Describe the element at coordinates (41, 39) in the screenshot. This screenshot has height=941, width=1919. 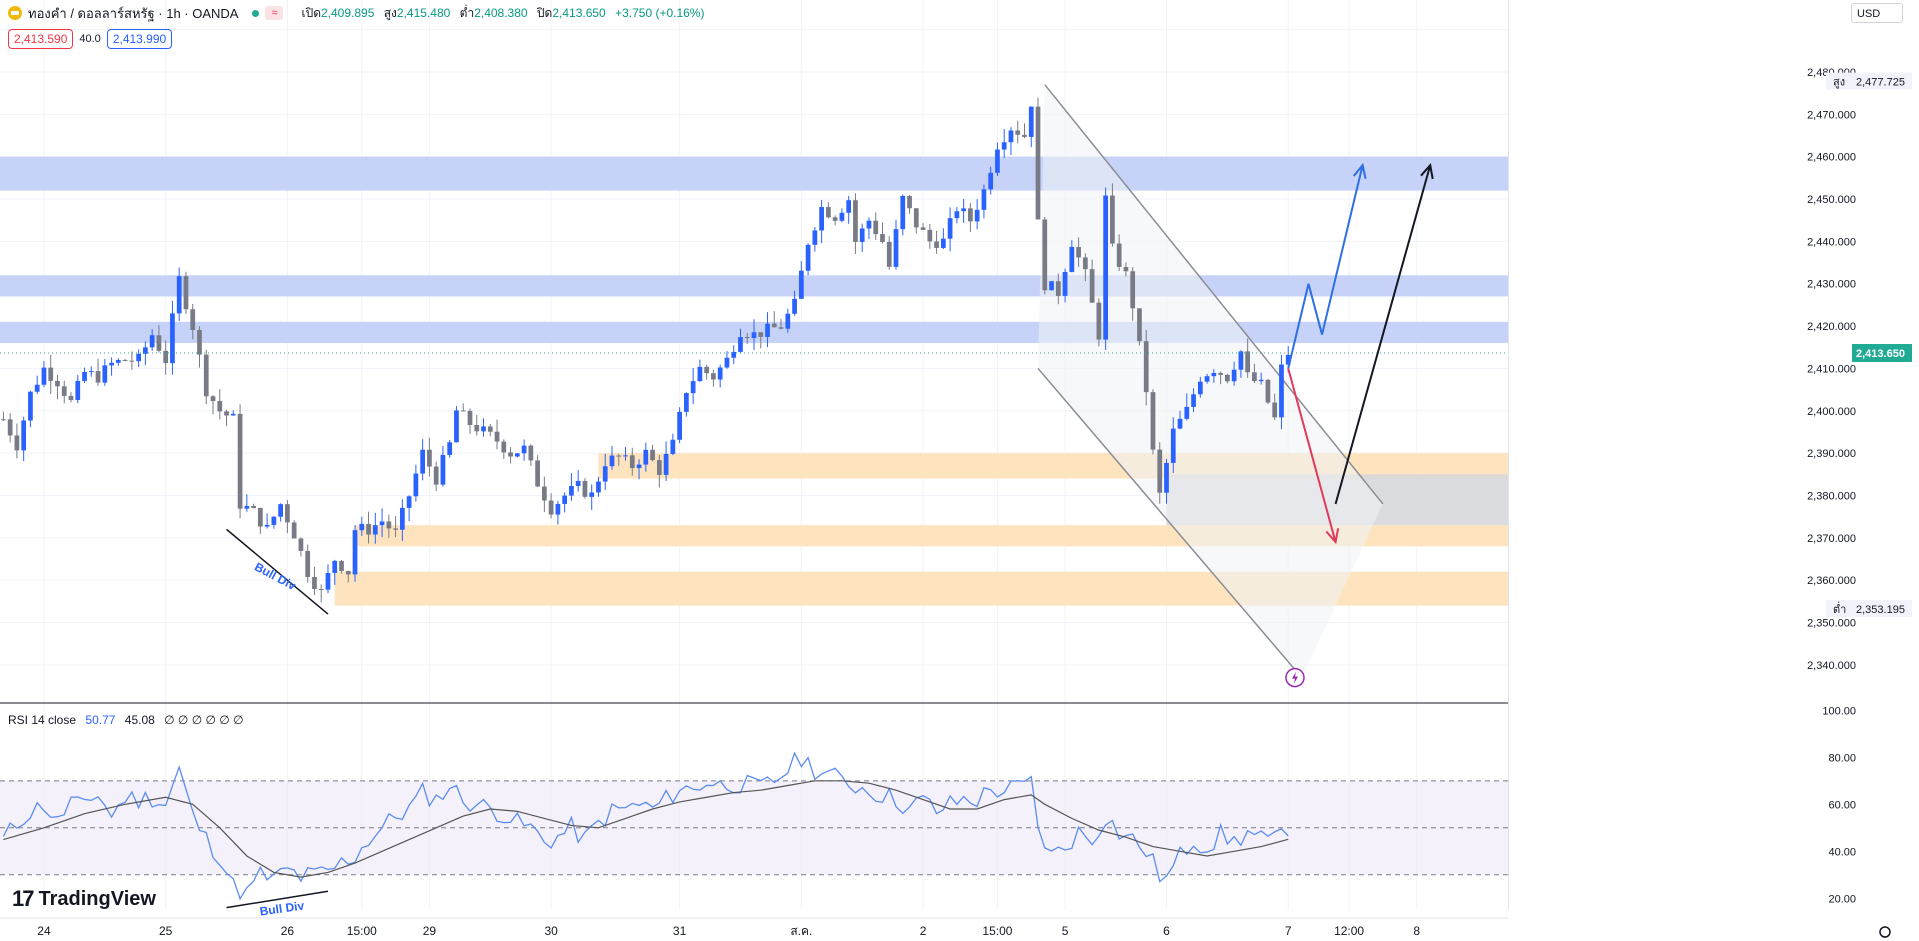
I see `sell-button: 2,413.590` at that location.